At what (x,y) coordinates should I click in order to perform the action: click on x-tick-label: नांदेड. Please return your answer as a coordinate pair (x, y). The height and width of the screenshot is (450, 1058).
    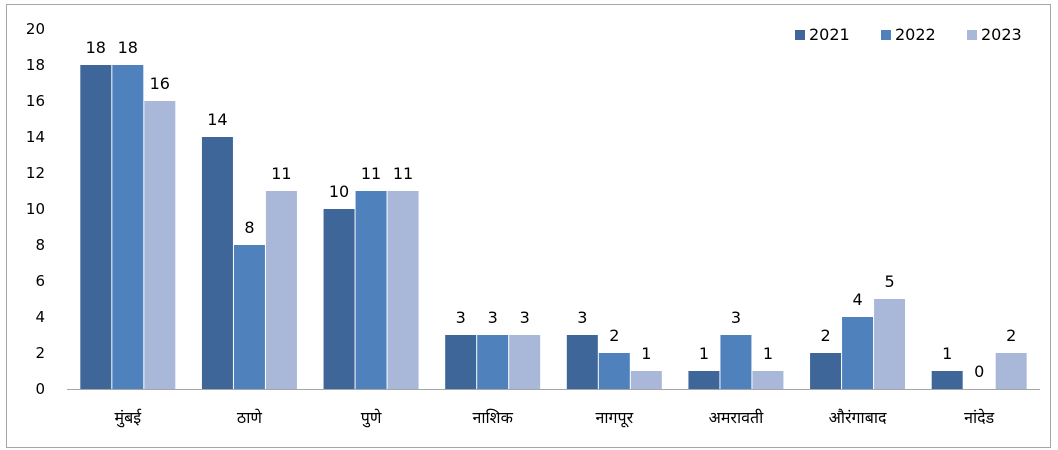
    Looking at the image, I should click on (979, 417).